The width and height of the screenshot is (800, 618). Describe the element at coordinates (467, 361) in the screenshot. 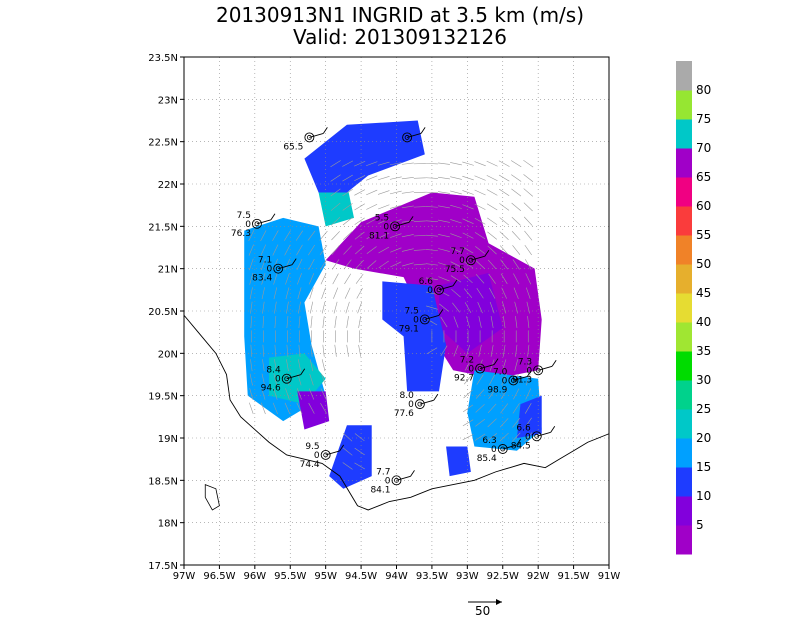

I see `station-top-label: 7.2` at that location.